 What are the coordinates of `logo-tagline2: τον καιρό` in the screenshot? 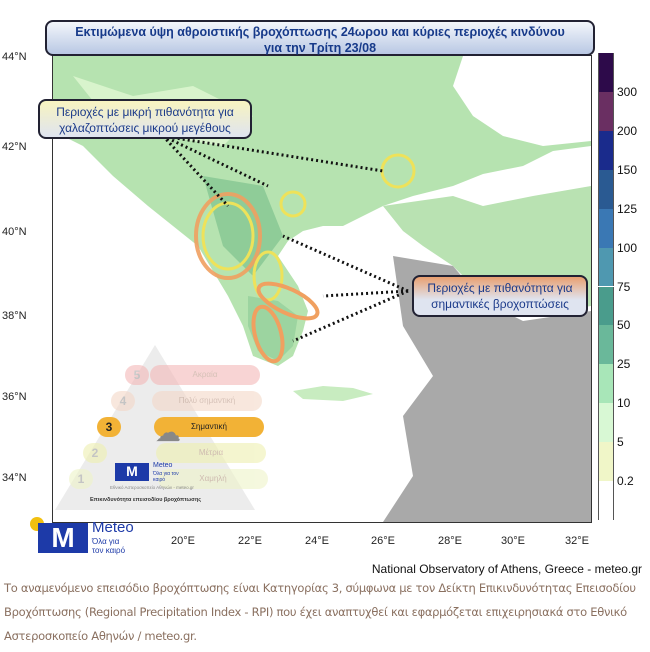 It's located at (109, 550).